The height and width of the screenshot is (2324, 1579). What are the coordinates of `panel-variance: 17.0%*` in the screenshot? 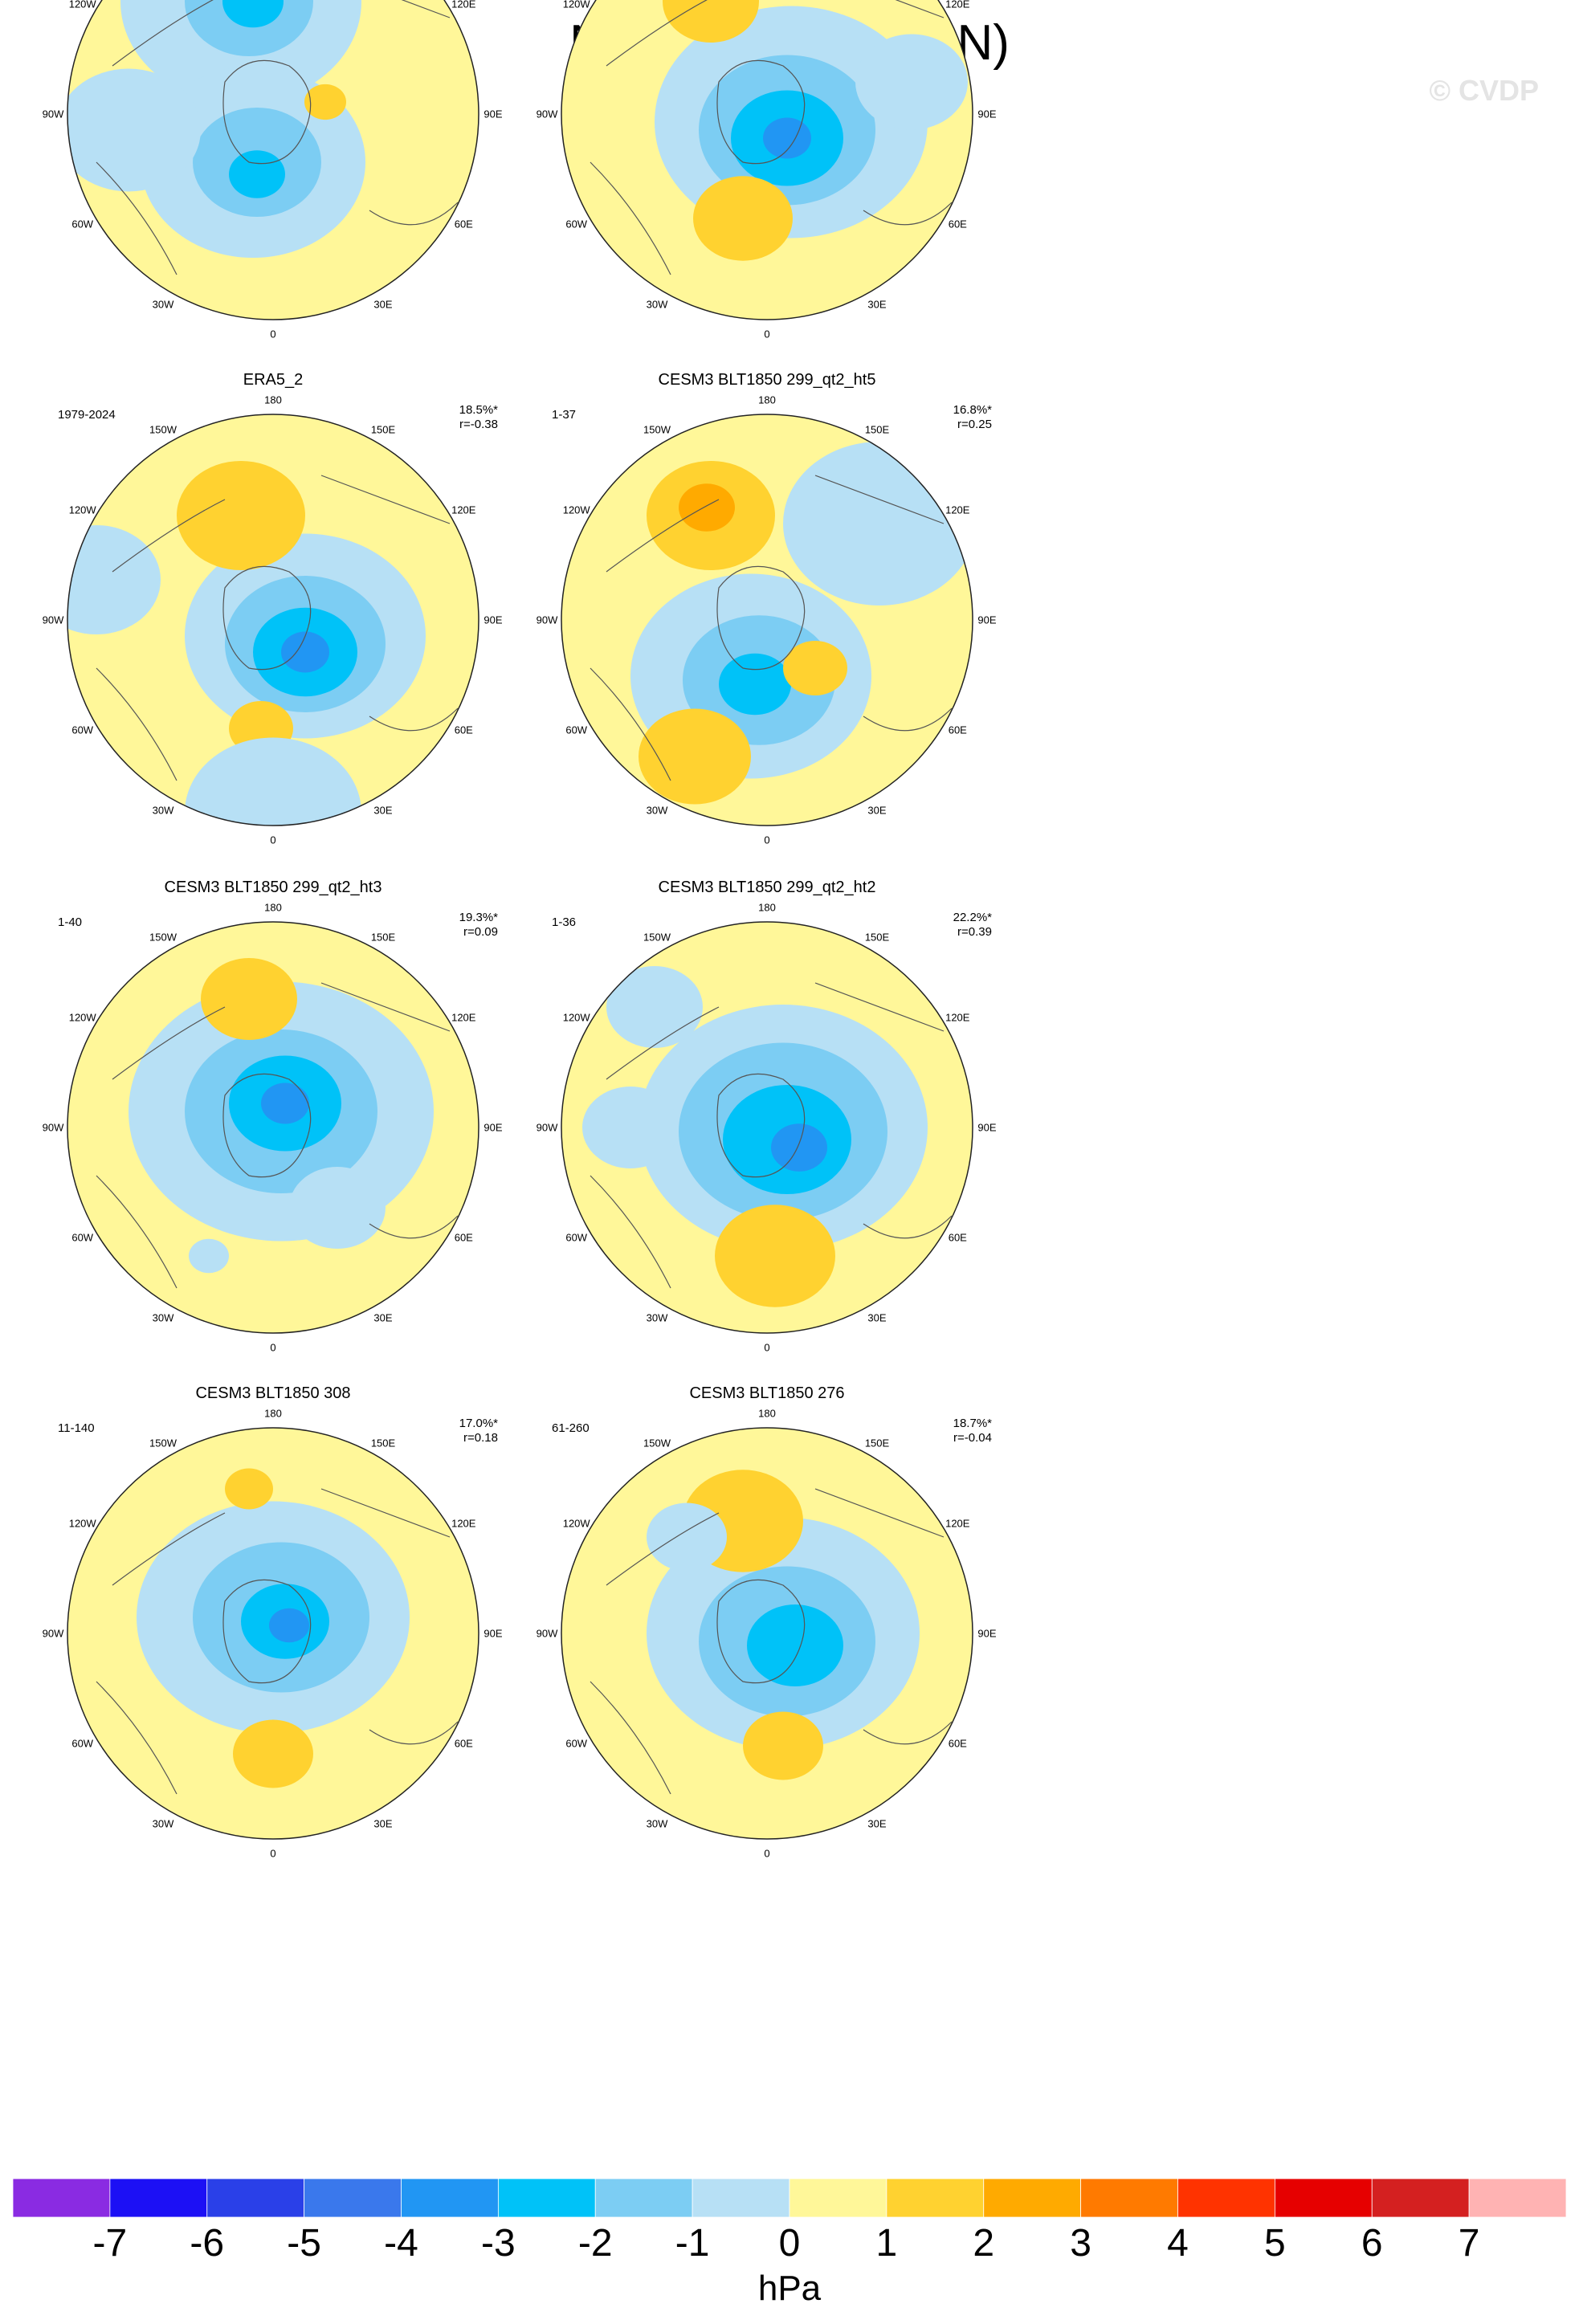 It's located at (478, 1423).